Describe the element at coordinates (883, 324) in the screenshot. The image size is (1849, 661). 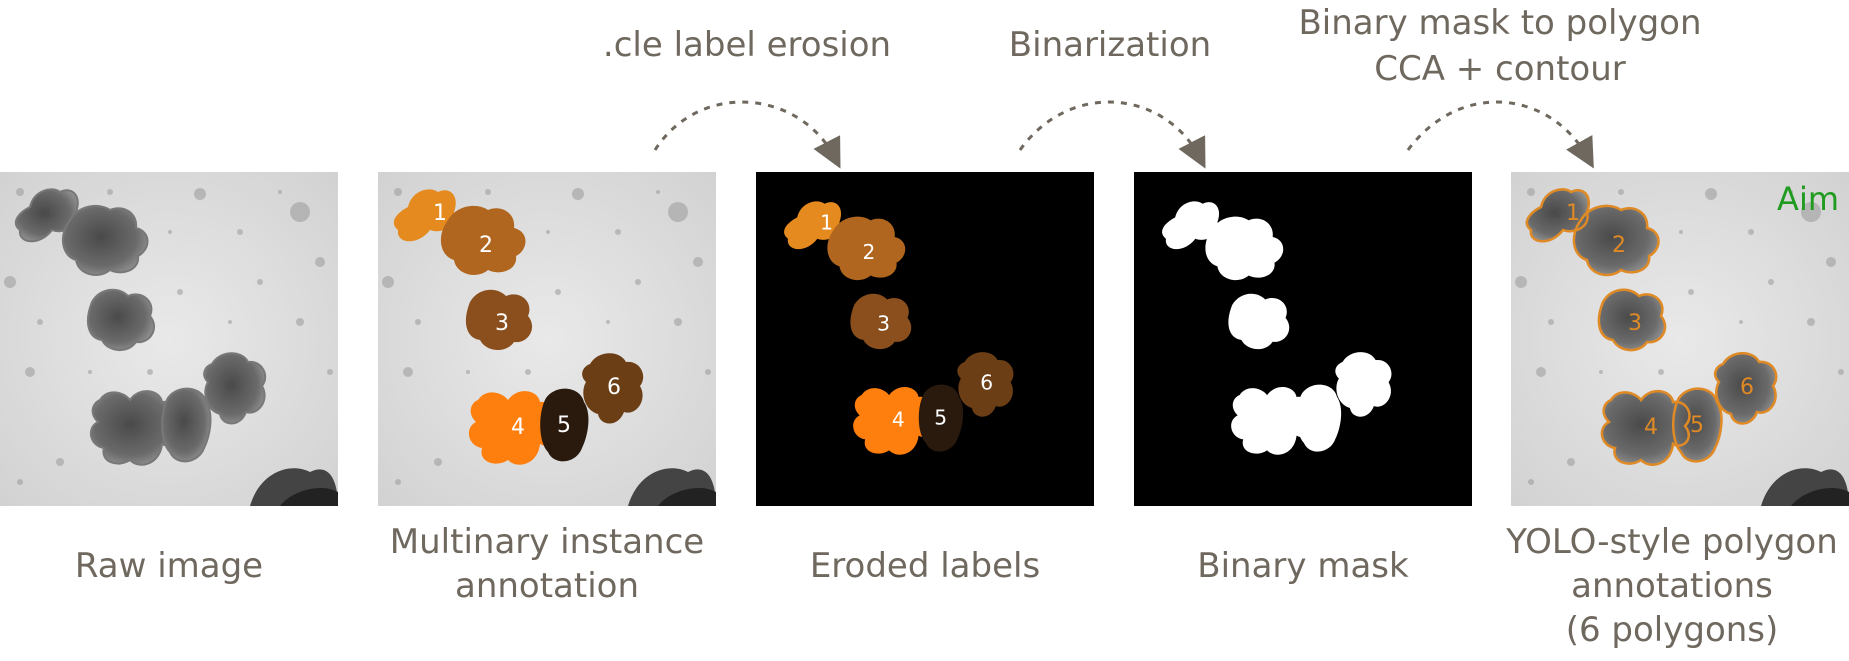
I see `eroded-label-3: 3` at that location.